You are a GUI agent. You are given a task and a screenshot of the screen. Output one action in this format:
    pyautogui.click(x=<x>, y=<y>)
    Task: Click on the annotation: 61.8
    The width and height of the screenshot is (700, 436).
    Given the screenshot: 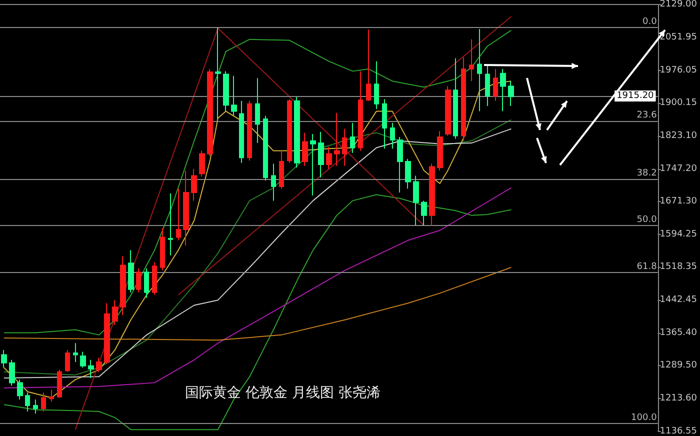 What is the action you would take?
    pyautogui.click(x=647, y=267)
    